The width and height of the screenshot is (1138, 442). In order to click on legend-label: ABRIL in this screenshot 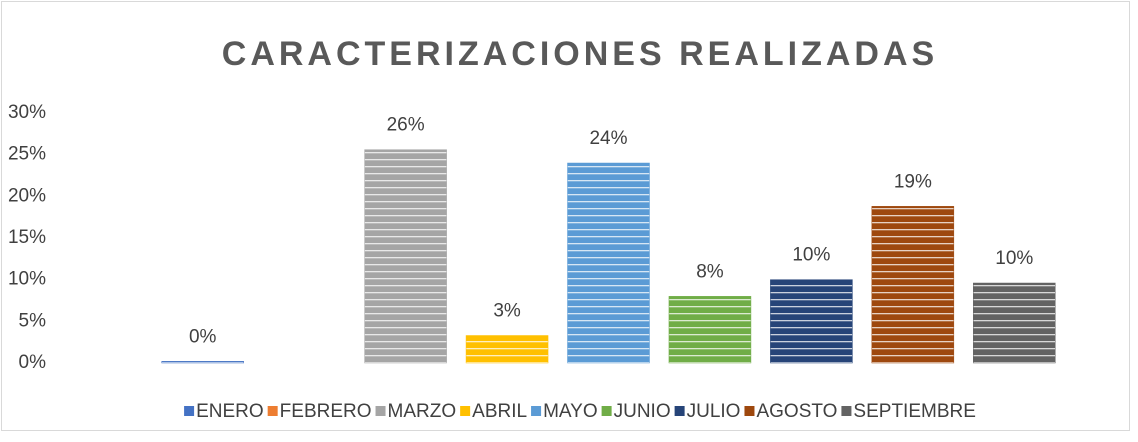, I will do `click(499, 411)`.